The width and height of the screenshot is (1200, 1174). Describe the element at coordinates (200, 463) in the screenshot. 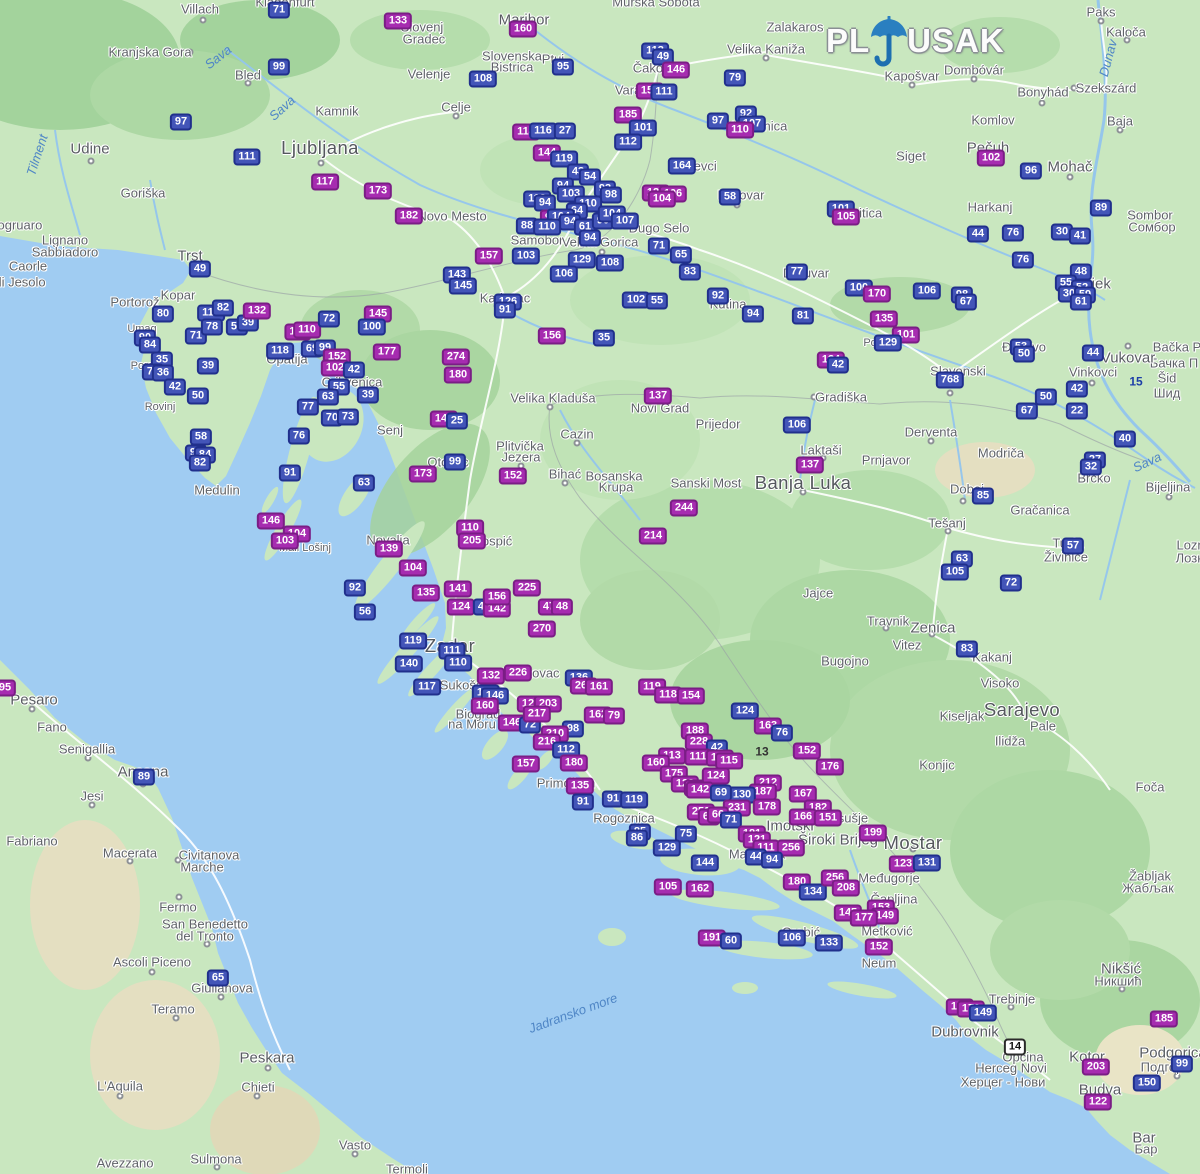

I see `station-marker: 82` at that location.